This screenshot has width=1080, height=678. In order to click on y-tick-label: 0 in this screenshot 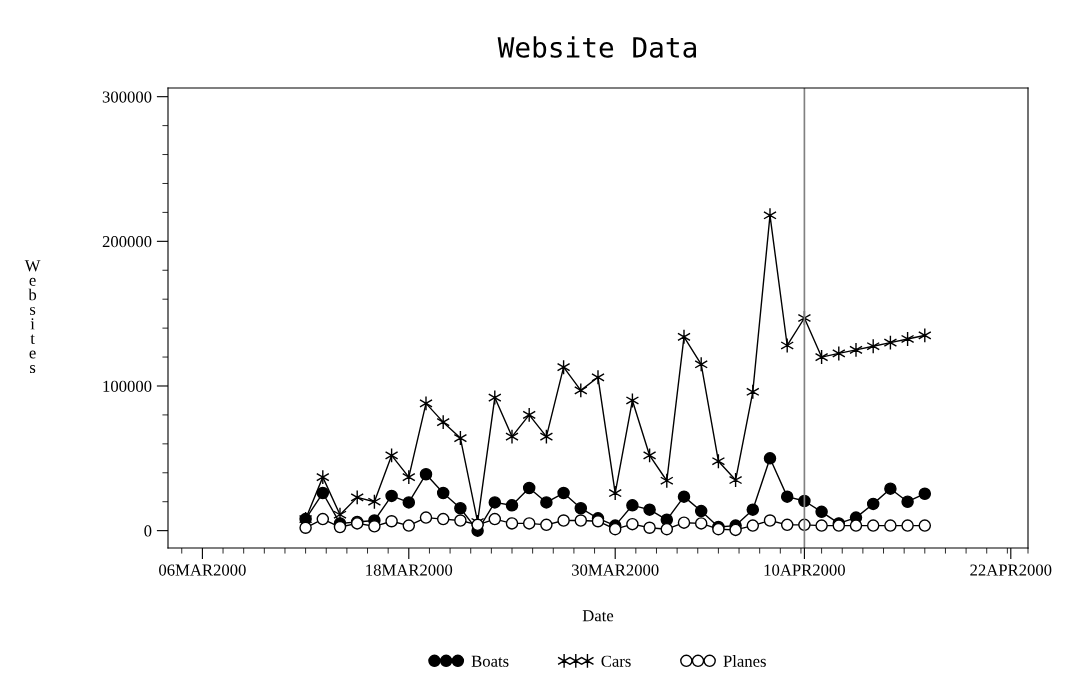, I will do `click(148, 531)`.